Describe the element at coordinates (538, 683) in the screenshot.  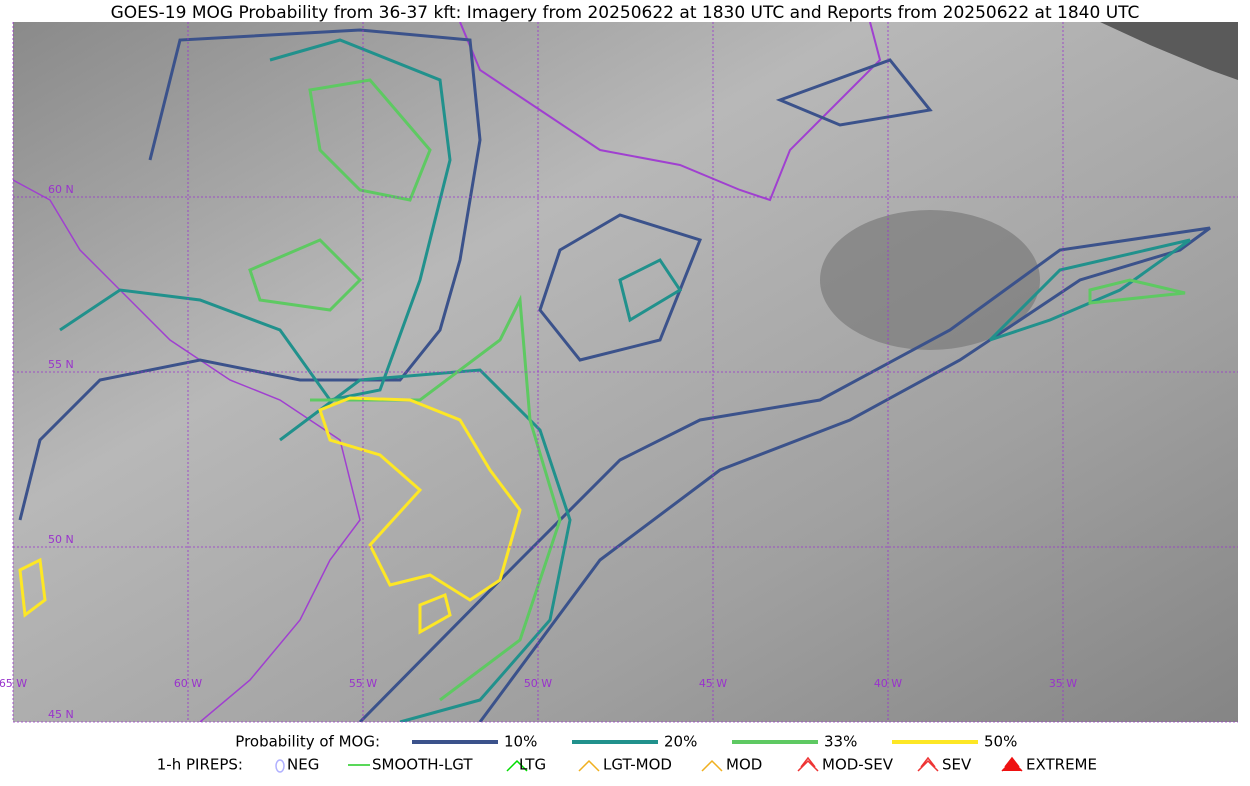
I see `longitude-label: 50 W` at that location.